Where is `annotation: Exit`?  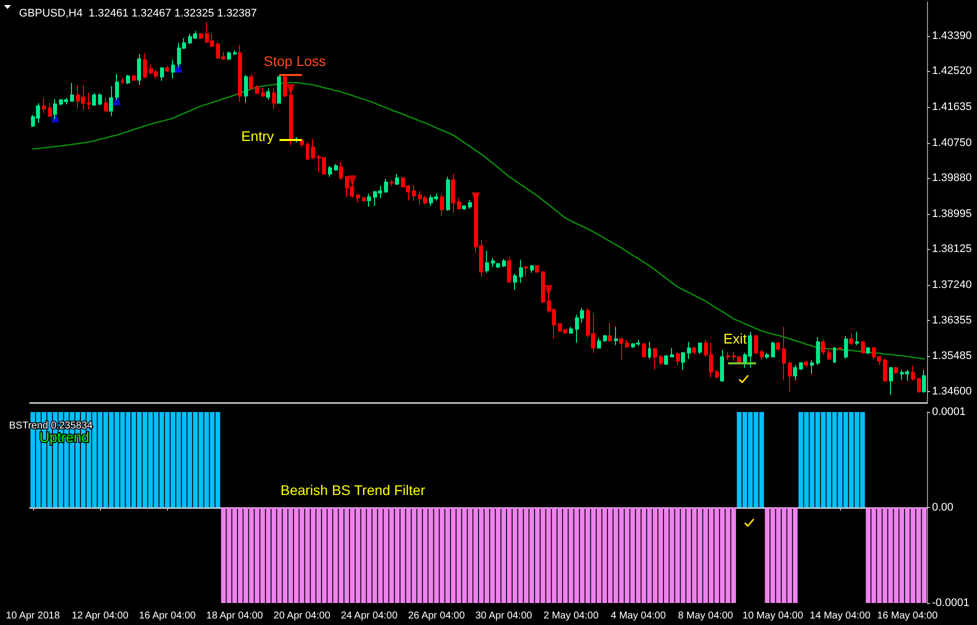 annotation: Exit is located at coordinates (735, 338).